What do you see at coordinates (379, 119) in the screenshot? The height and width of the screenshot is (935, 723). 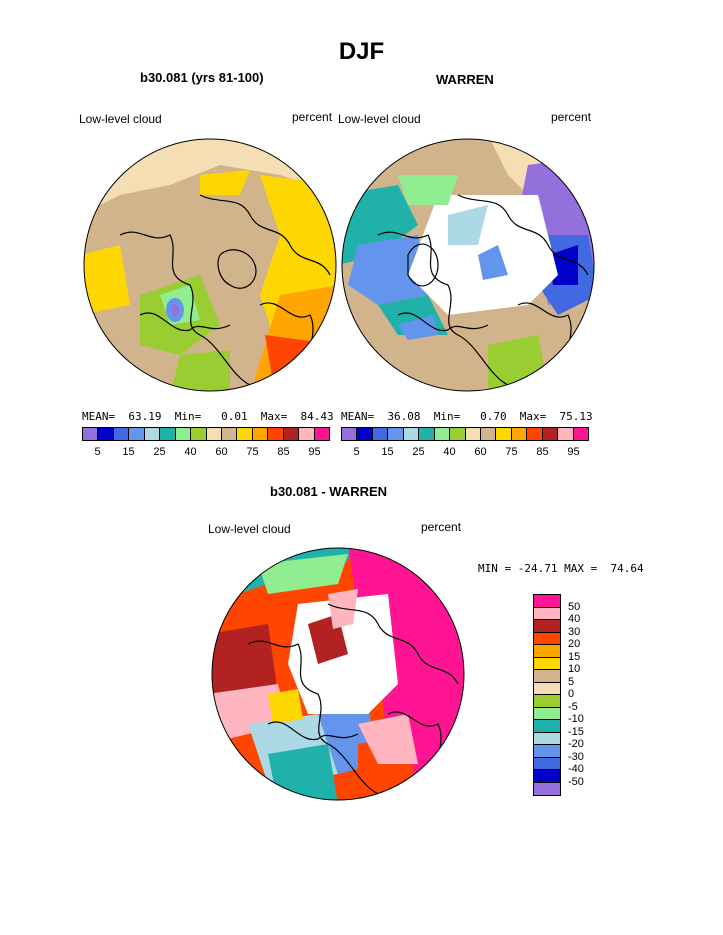 I see `panel2-variable-label: Low-level cloud` at bounding box center [379, 119].